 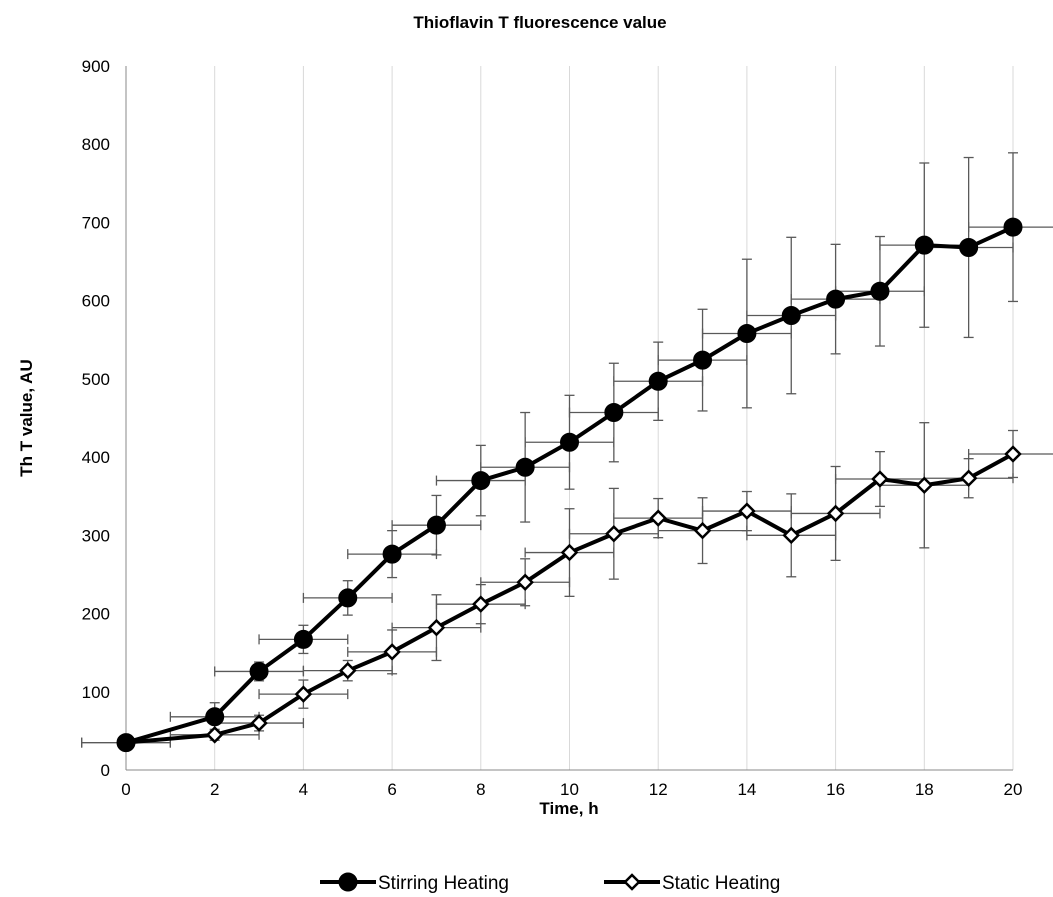 I want to click on x-tick-label: 8, so click(x=480, y=789).